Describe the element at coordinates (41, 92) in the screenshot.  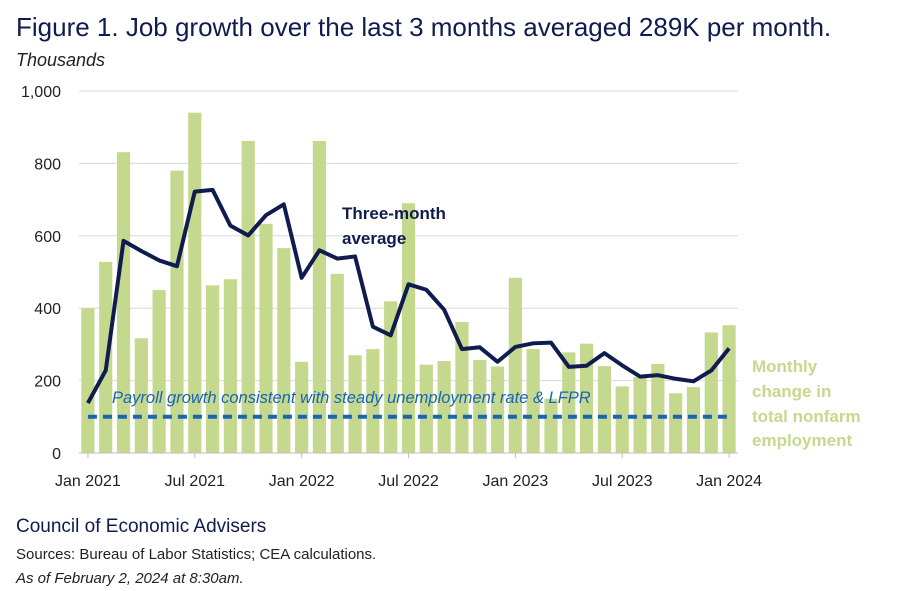
I see `y-tick-label: 1,000` at that location.